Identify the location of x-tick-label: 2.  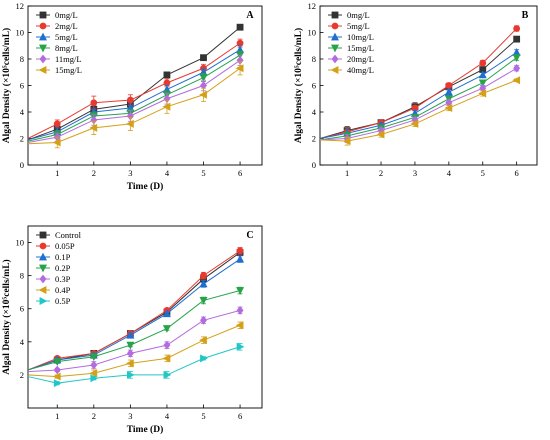
(94, 416).